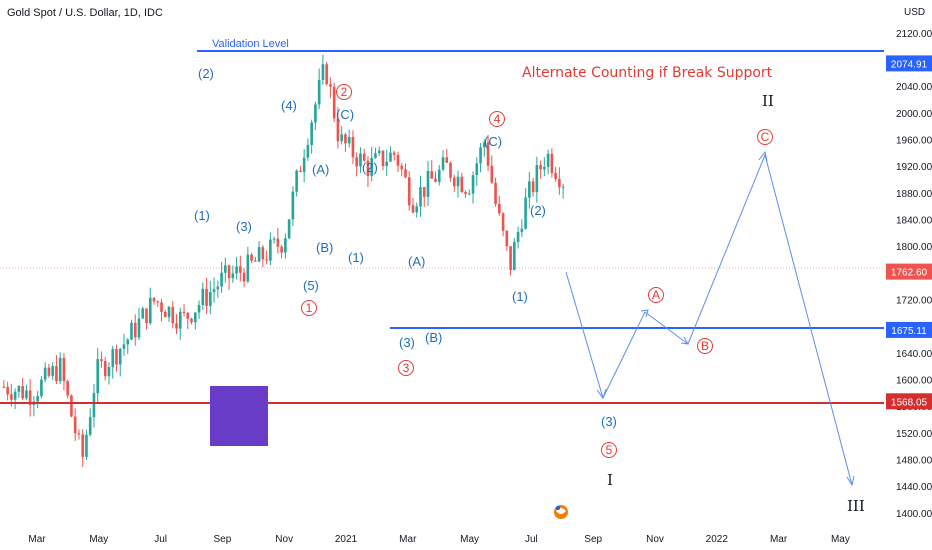 The image size is (932, 550). I want to click on circled-label: B, so click(705, 346).